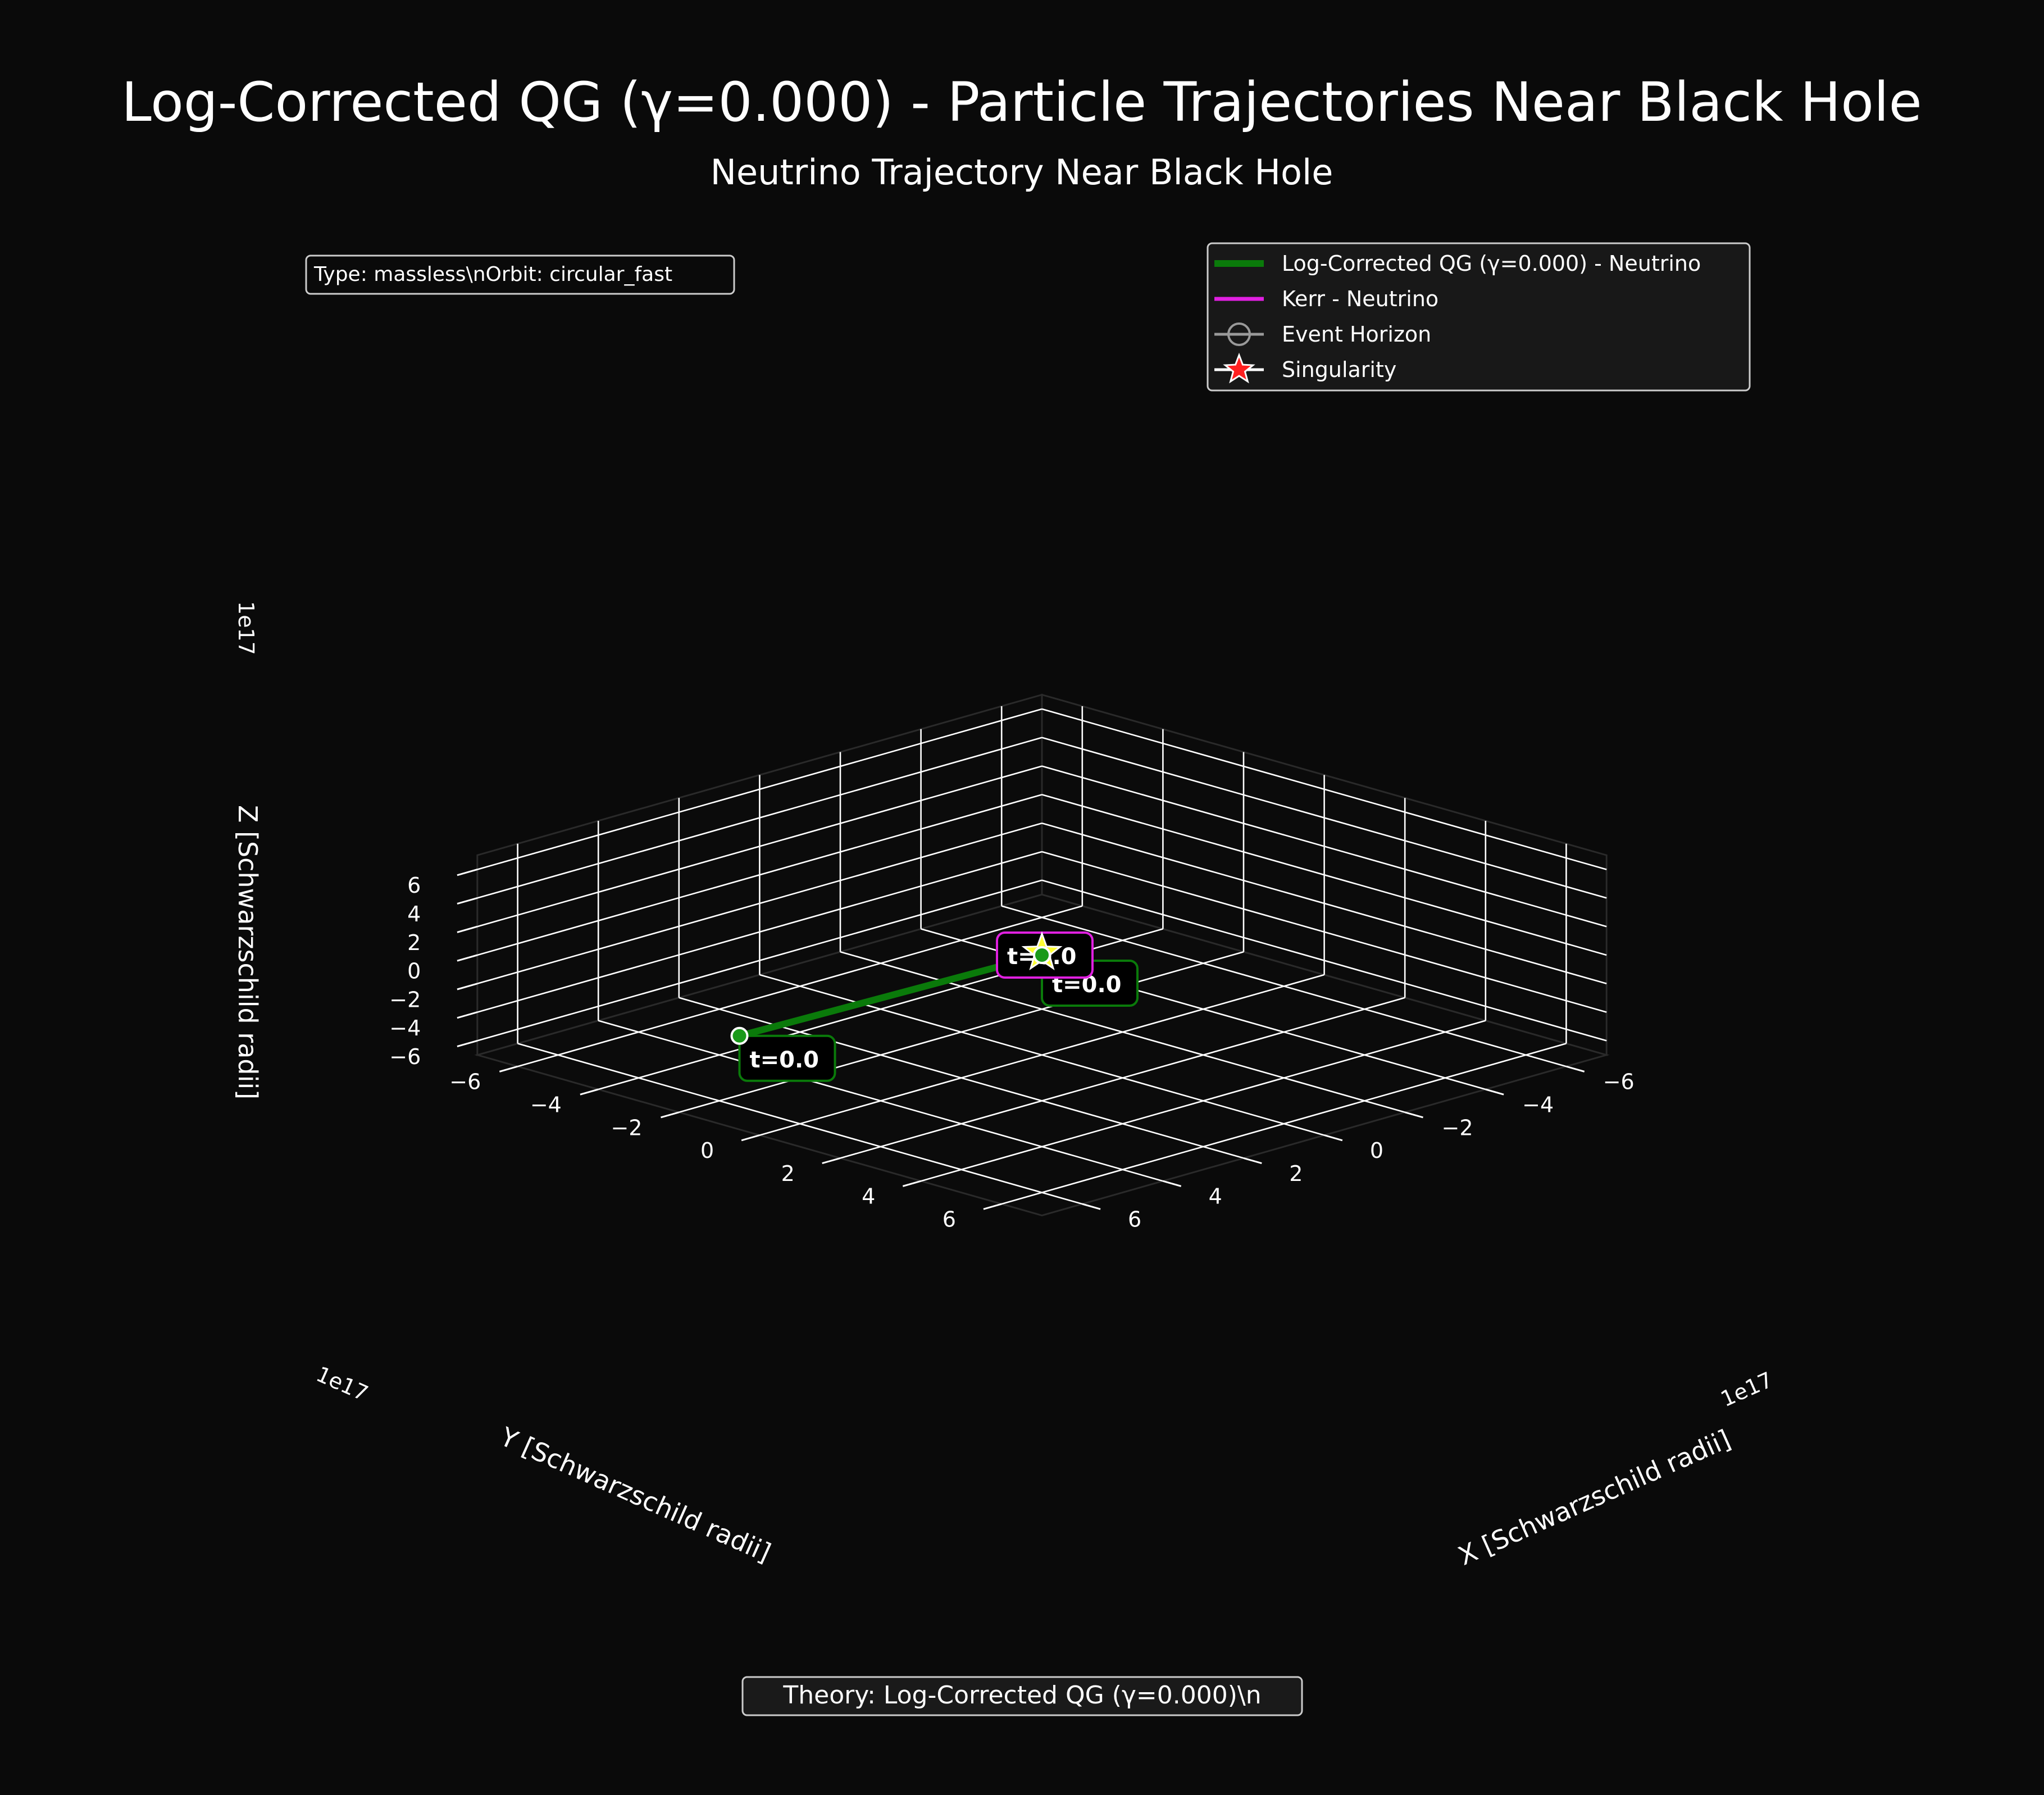 Image resolution: width=2044 pixels, height=1795 pixels. What do you see at coordinates (740, 1035) in the screenshot?
I see `qg-start-point` at bounding box center [740, 1035].